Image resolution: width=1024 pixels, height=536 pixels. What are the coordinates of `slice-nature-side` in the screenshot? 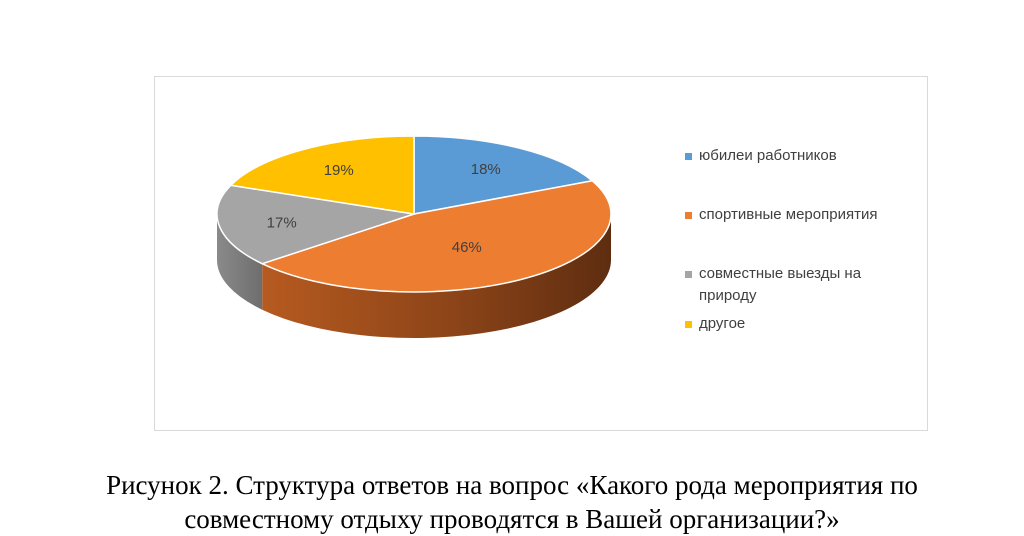 It's located at (240, 262).